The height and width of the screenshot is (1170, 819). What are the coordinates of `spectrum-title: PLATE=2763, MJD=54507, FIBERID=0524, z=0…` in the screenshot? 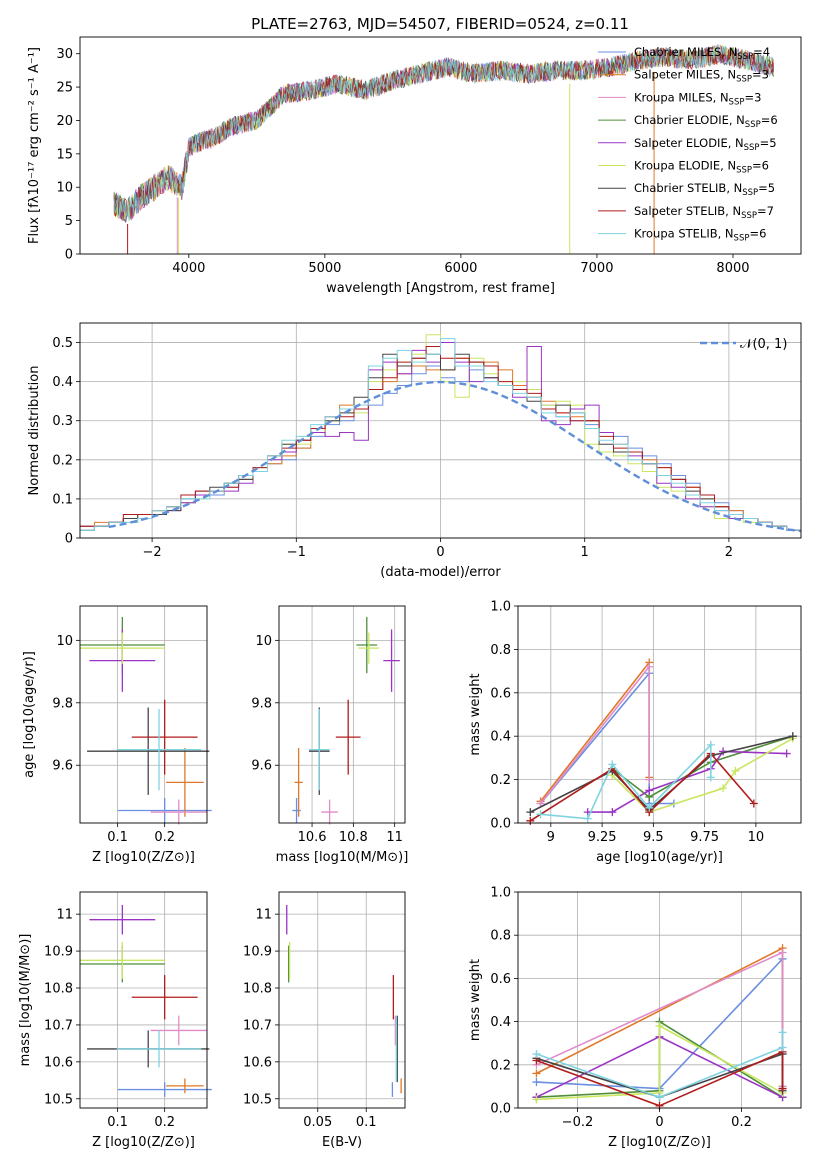 It's located at (440, 24).